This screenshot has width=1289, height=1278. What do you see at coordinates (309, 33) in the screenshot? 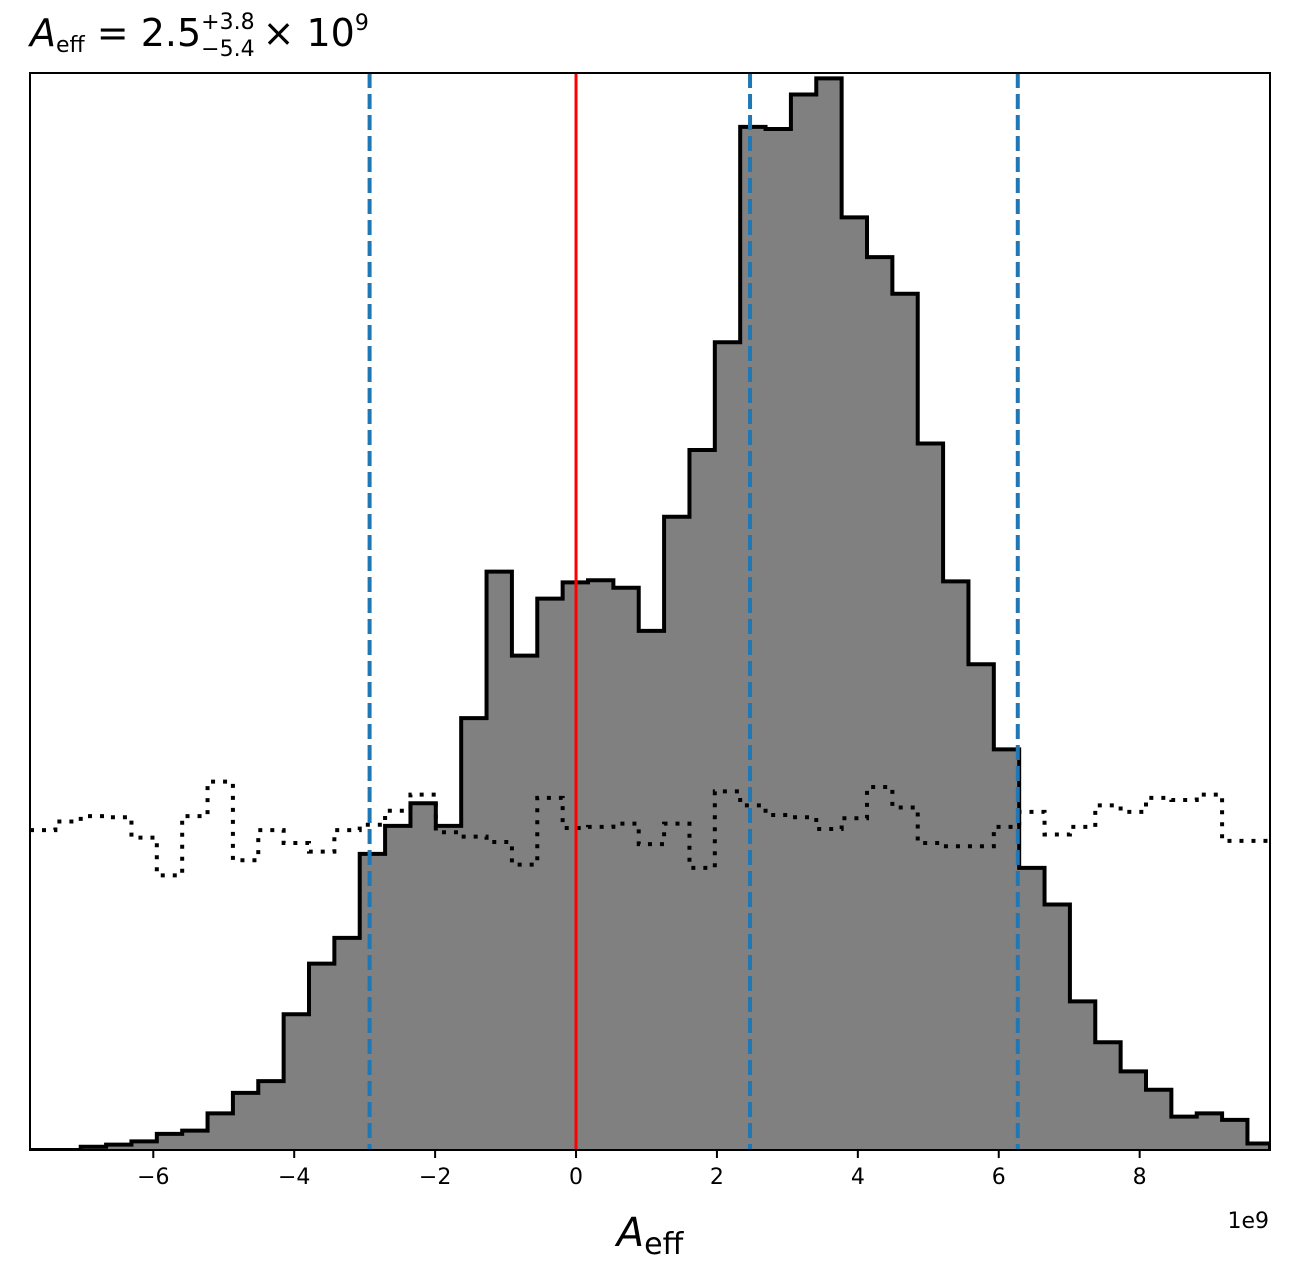
I see `title-multiplier: × 10` at bounding box center [309, 33].